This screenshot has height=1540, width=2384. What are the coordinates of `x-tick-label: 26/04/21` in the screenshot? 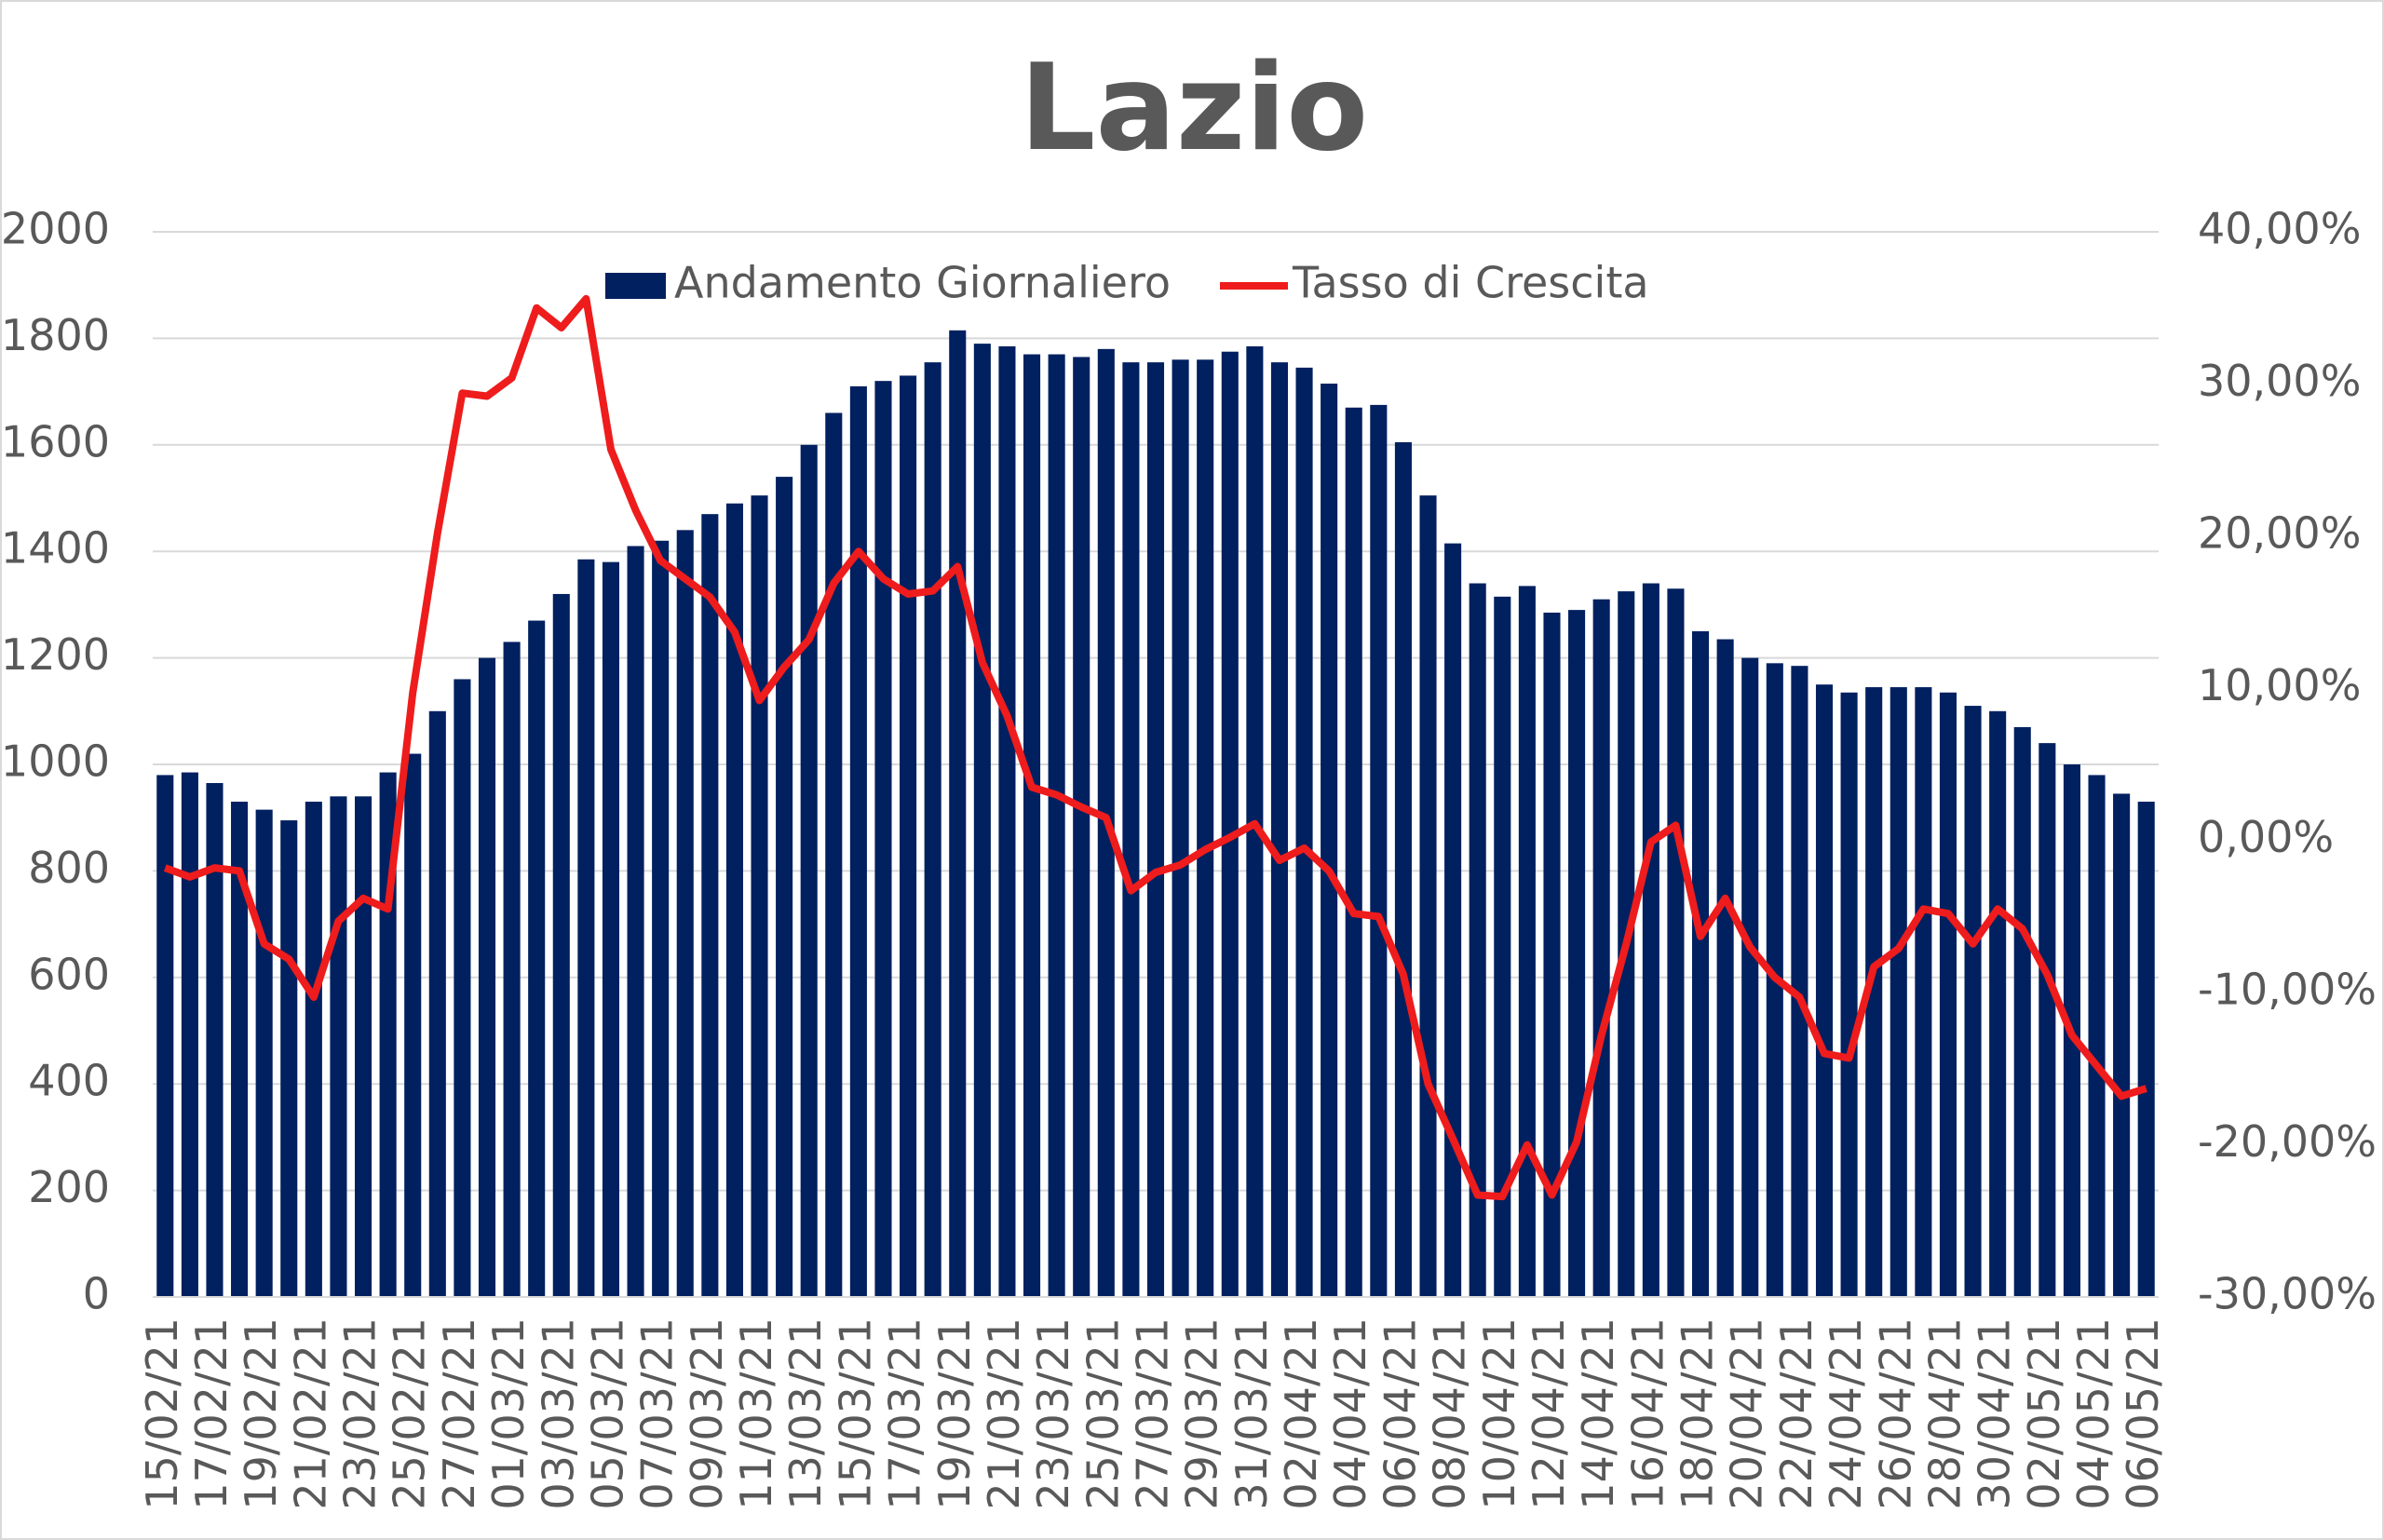 It's located at (1895, 1413).